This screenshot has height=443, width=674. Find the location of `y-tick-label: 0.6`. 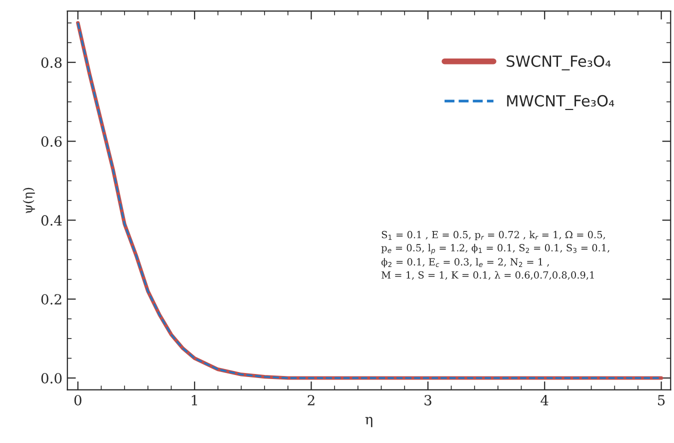

y-tick-label: 0.6 is located at coordinates (51, 141).